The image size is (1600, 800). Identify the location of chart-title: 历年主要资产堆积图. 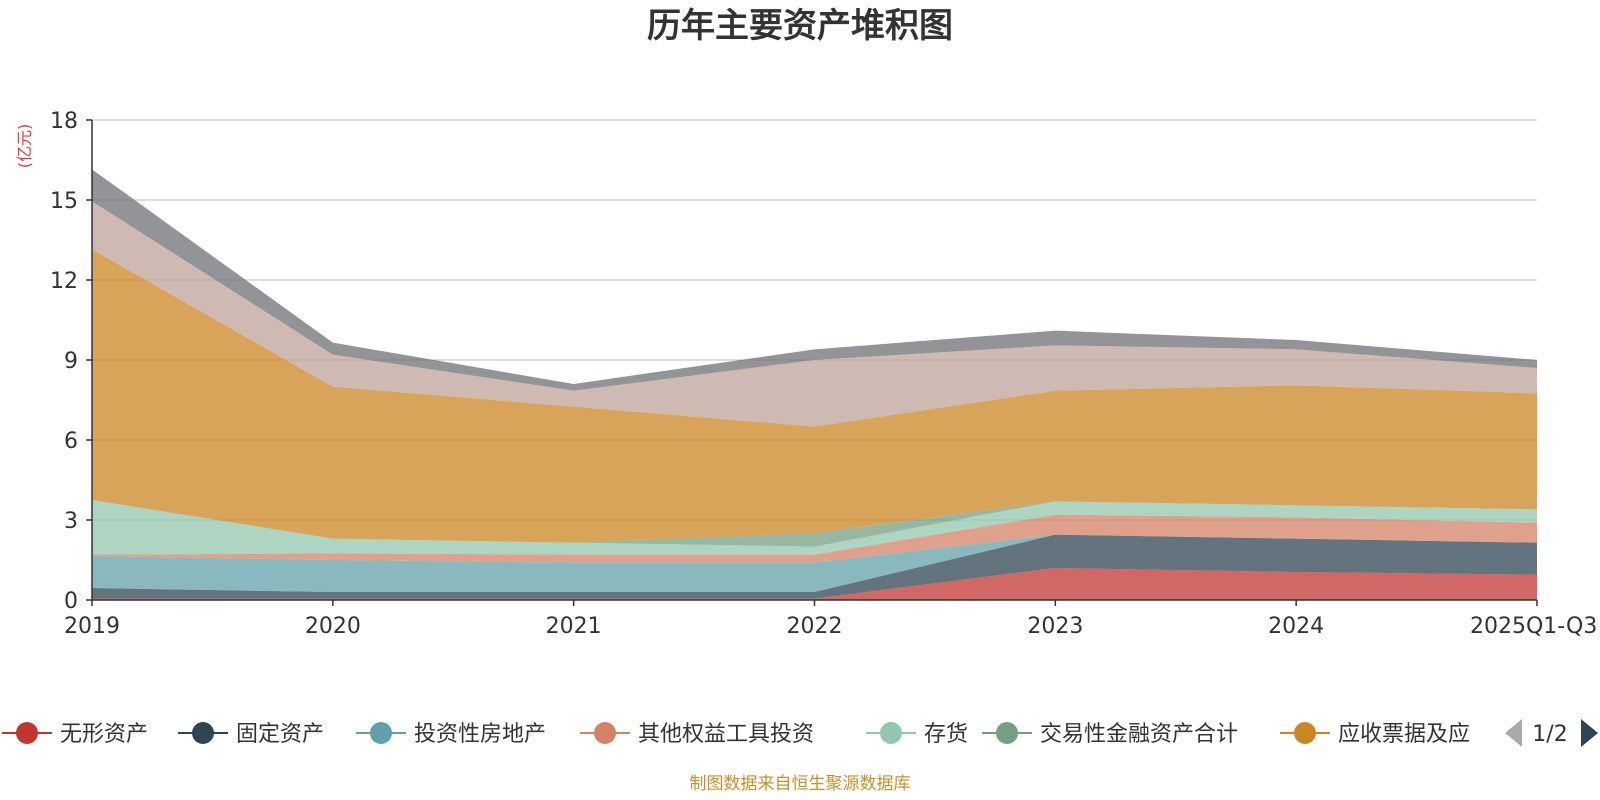
(800, 26).